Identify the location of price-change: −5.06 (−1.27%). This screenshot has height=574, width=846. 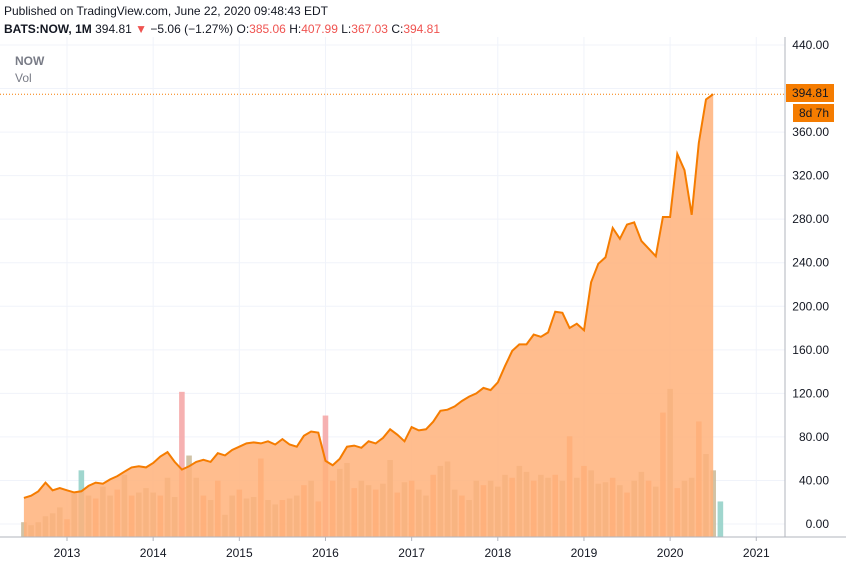
(192, 29).